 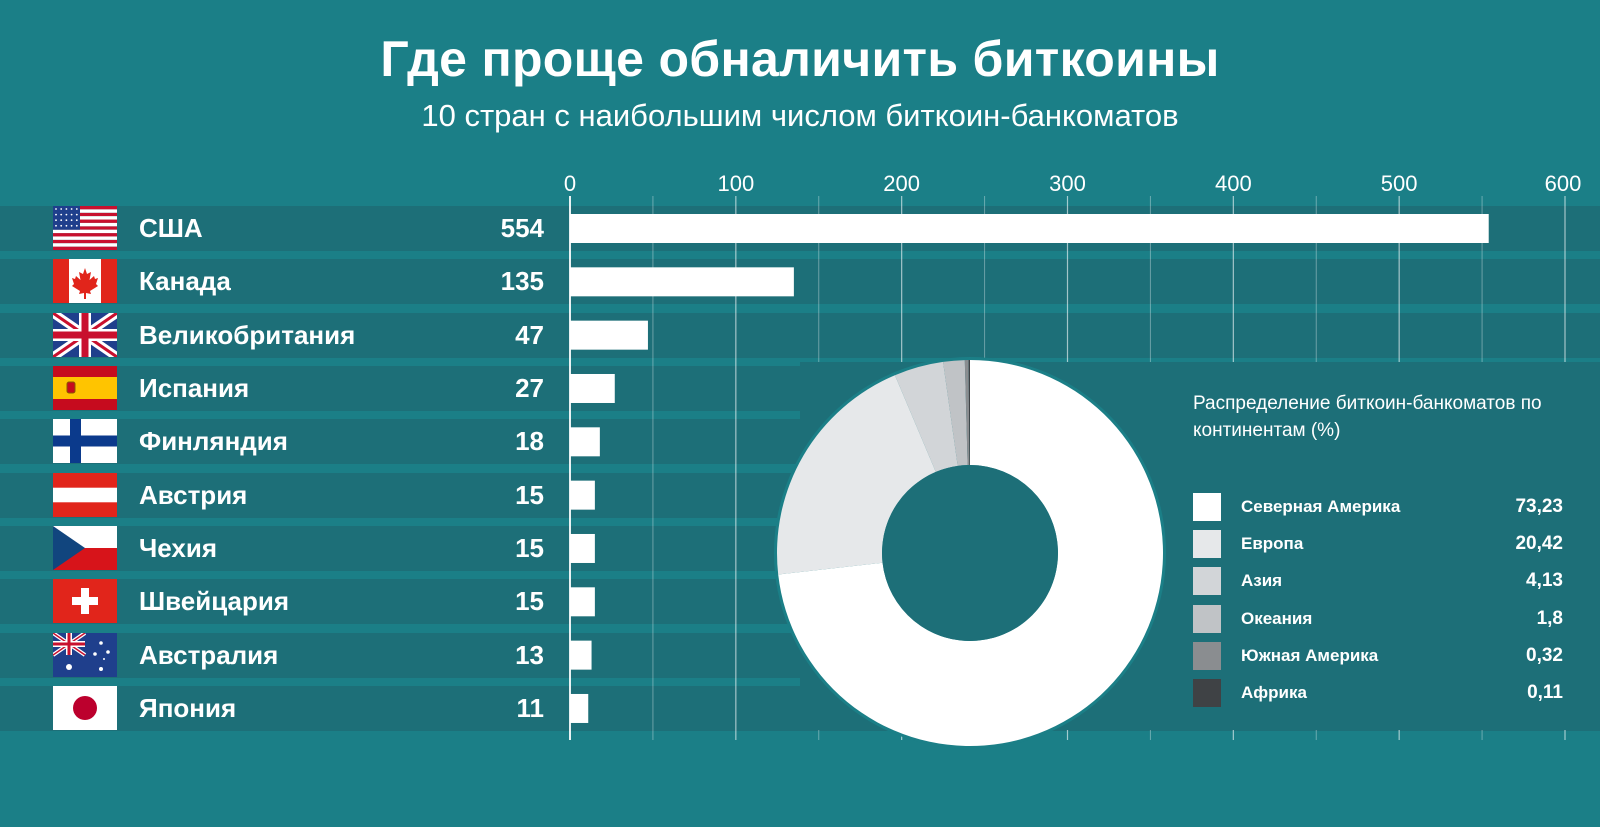 What do you see at coordinates (522, 228) in the screenshot?
I see `data-label: 554` at bounding box center [522, 228].